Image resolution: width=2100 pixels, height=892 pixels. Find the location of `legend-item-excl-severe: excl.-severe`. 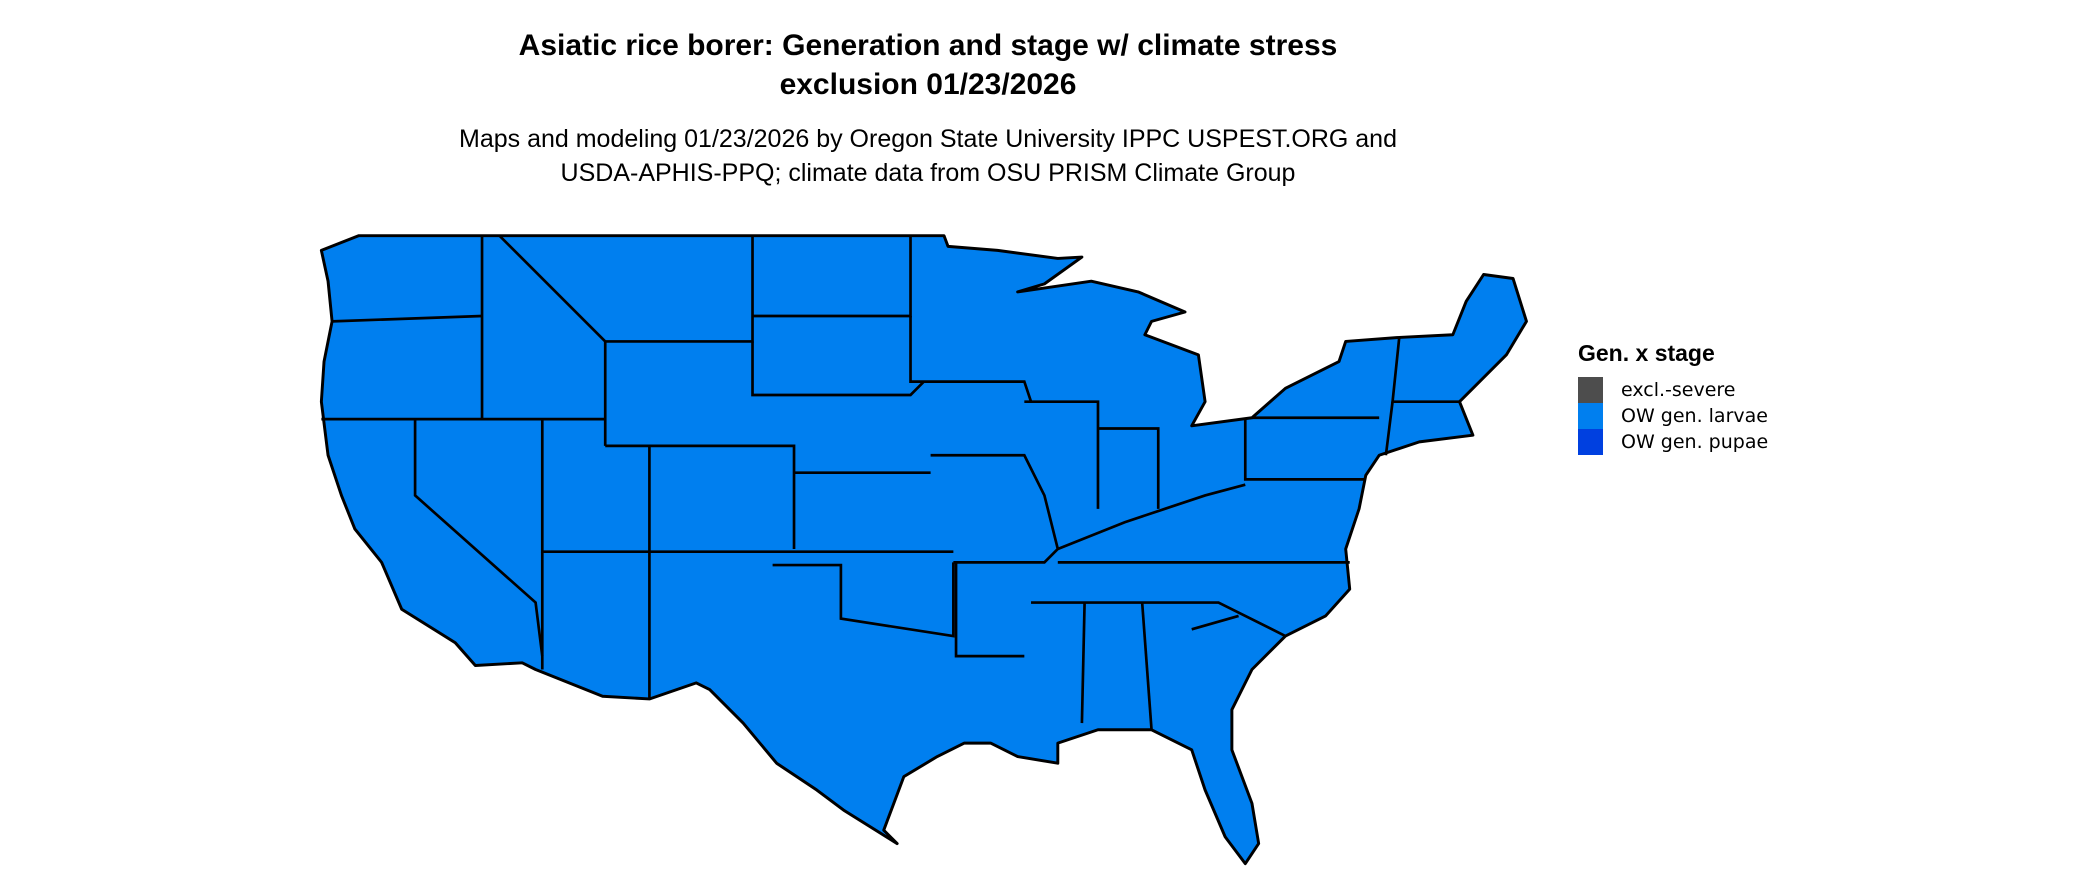

legend-item-excl-severe: excl.-severe is located at coordinates (1673, 390).